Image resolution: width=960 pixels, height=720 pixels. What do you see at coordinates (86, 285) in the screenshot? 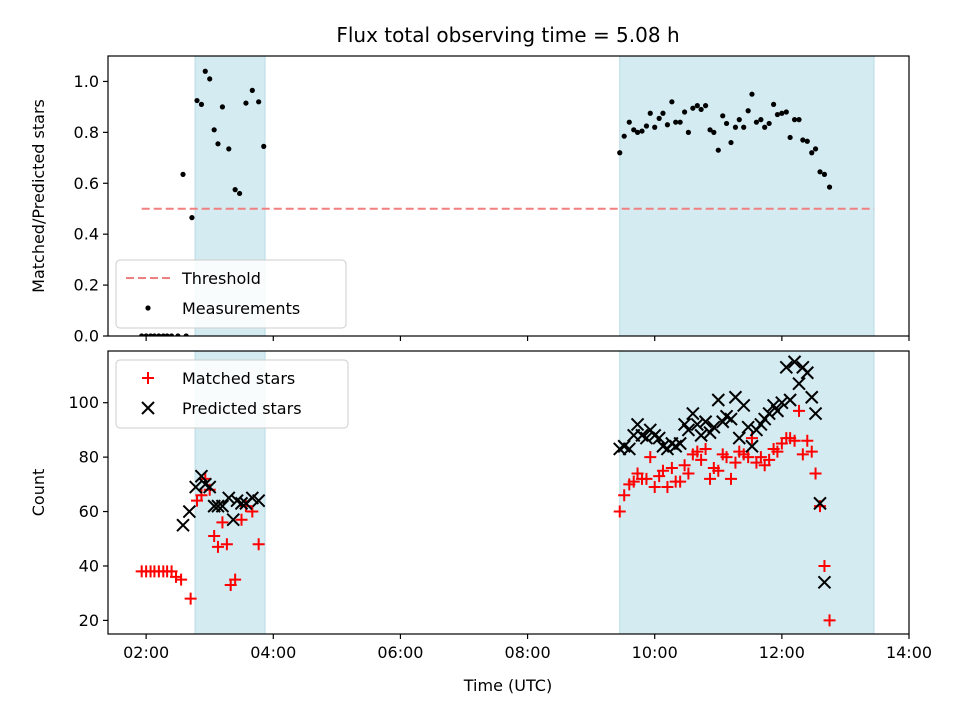
I see `y-tick-label: 0.2` at bounding box center [86, 285].